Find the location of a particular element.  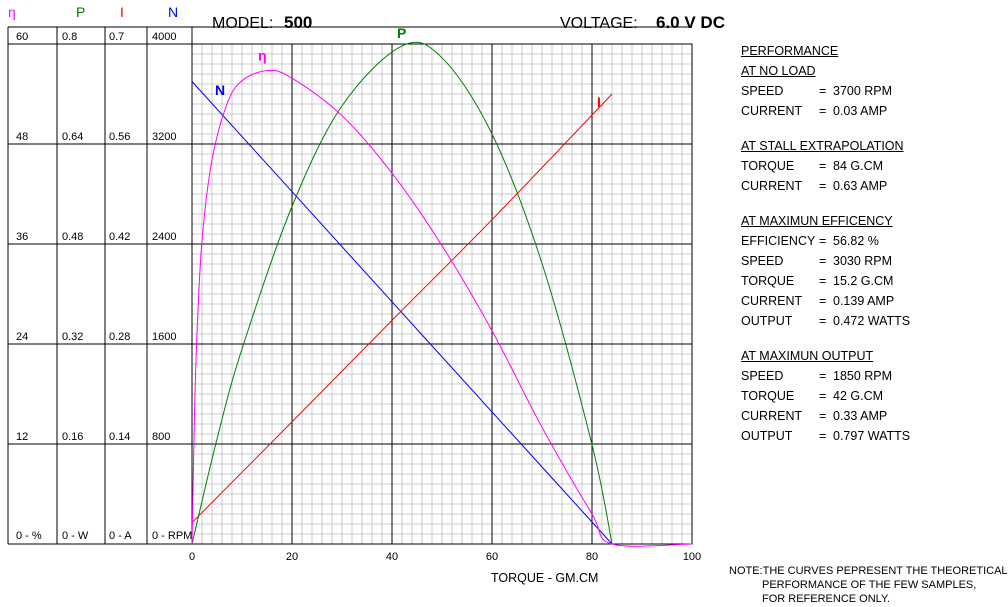

performance-row: TORQUE = 15.2 G.CM is located at coordinates (817, 281).